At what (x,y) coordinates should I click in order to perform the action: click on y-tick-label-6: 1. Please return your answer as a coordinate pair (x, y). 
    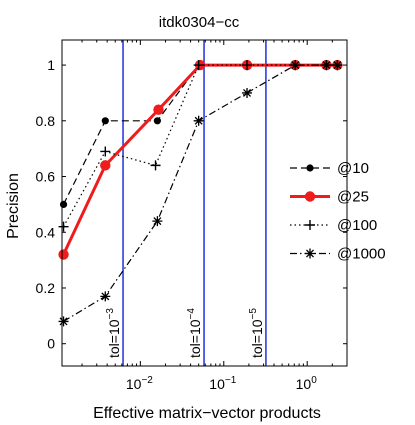
    Looking at the image, I should click on (51, 65).